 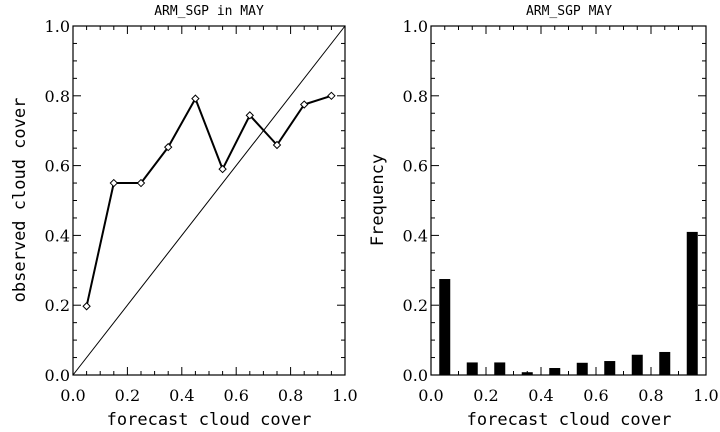 What do you see at coordinates (209, 420) in the screenshot?
I see `reliability-x-axis-title: forecast cloud cover` at bounding box center [209, 420].